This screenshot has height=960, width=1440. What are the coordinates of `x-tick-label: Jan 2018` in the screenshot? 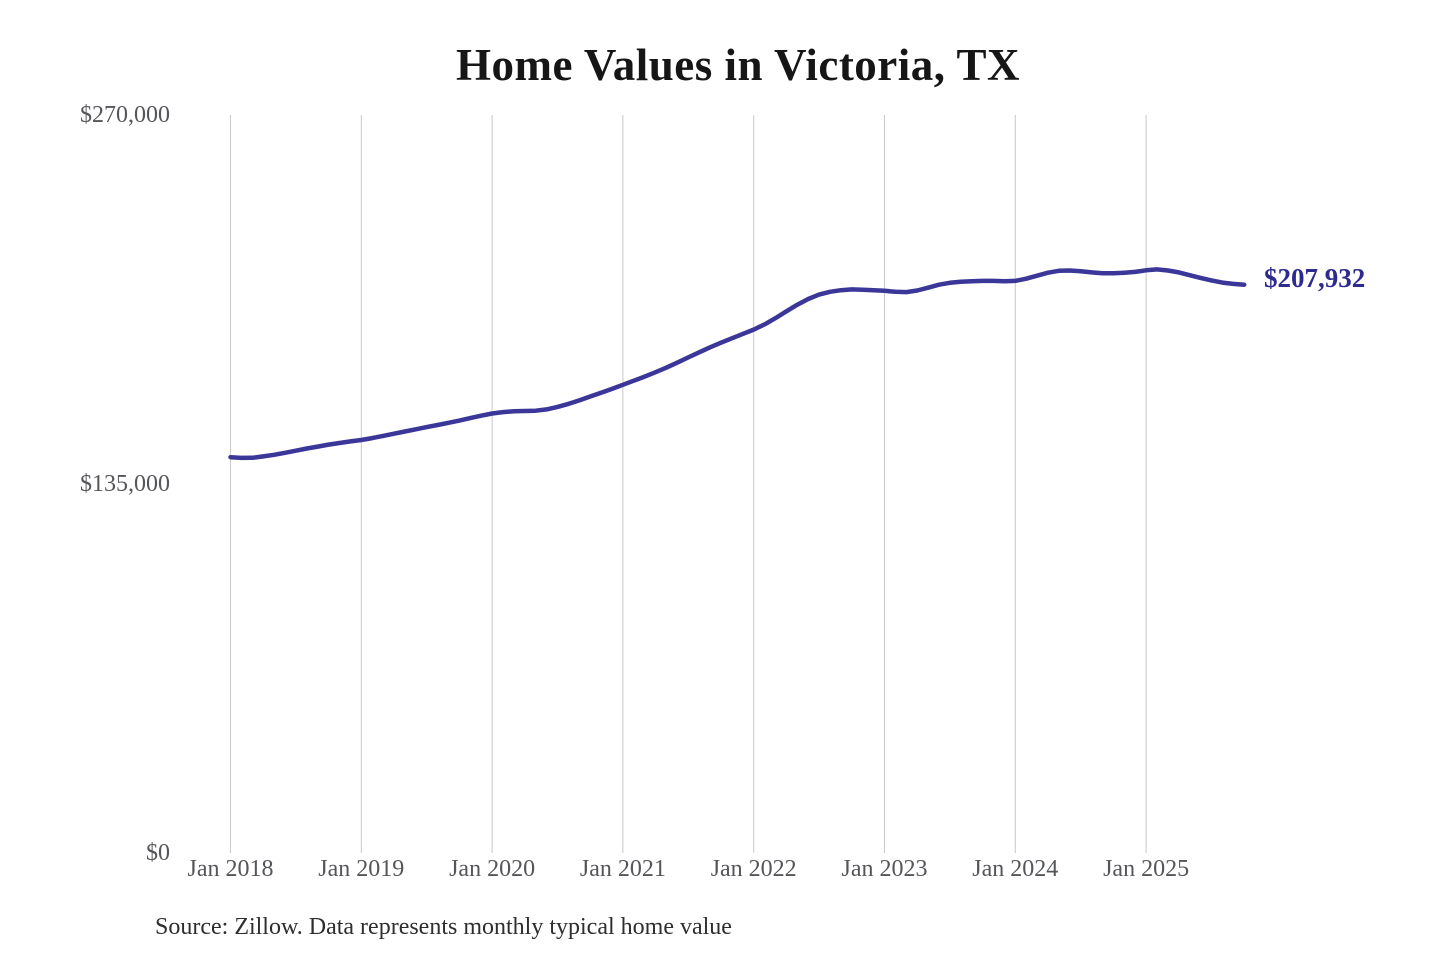 It's located at (230, 869).